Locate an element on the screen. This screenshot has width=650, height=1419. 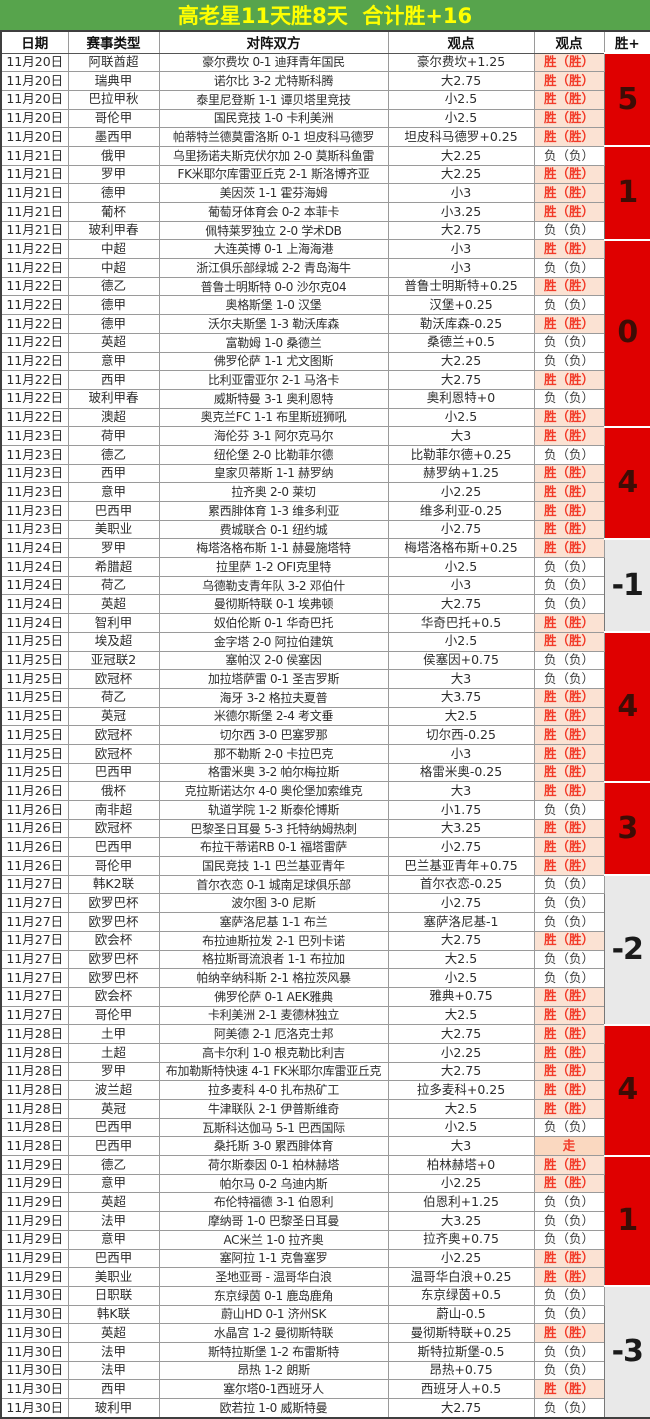
day-total-cell: 3 is located at coordinates (626, 828).